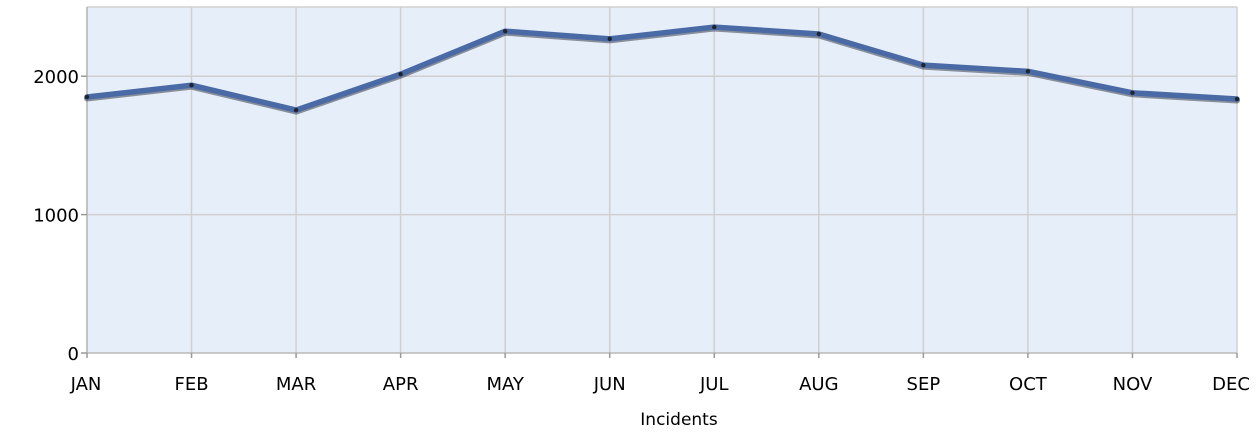  Describe the element at coordinates (924, 384) in the screenshot. I see `x-tick-label-sep: SEP` at that location.